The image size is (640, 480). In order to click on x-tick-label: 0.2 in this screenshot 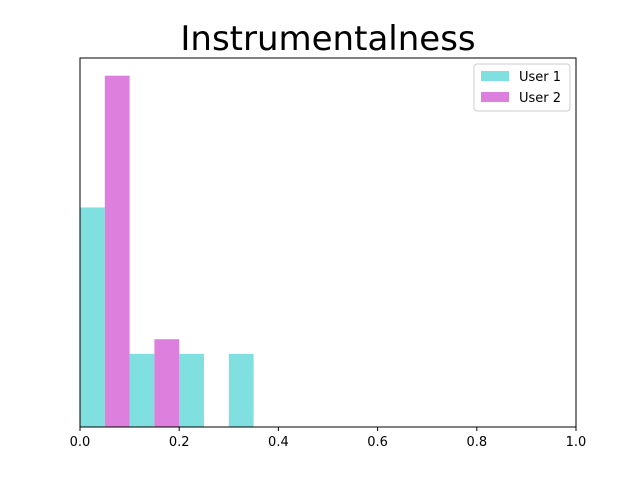, I will do `click(179, 442)`.